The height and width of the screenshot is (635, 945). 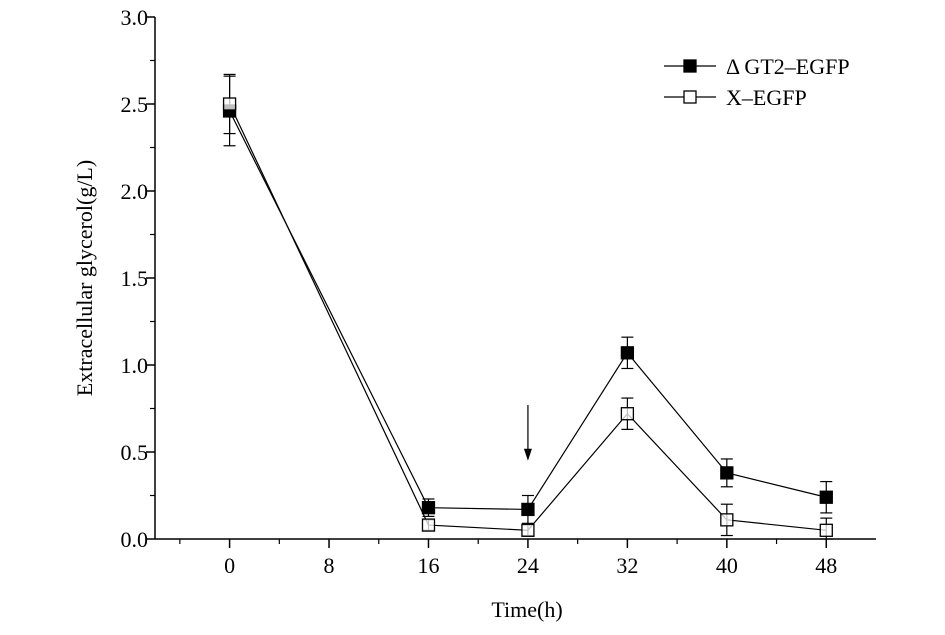 What do you see at coordinates (788, 66) in the screenshot?
I see `legend-label: Δ GT2–EGFP` at bounding box center [788, 66].